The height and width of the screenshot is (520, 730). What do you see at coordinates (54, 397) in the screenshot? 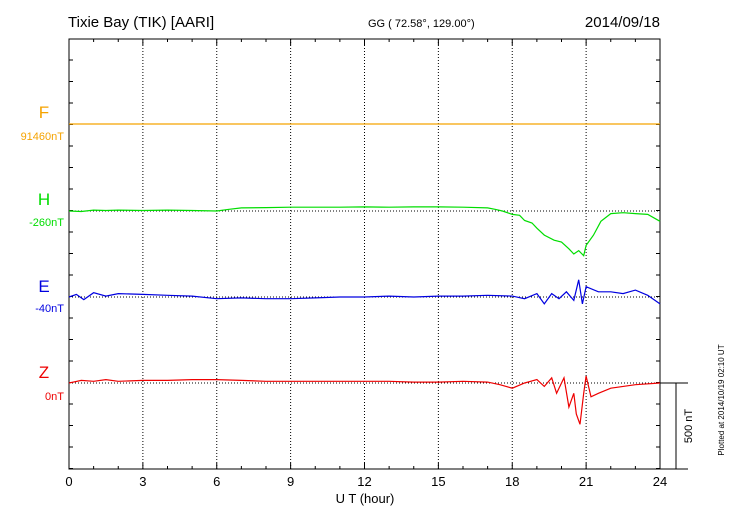
I see `series-baseline-z: 0nT` at bounding box center [54, 397].